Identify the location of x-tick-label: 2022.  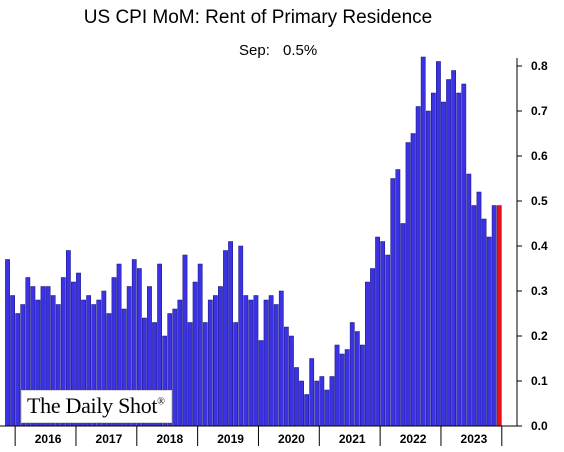
(413, 439).